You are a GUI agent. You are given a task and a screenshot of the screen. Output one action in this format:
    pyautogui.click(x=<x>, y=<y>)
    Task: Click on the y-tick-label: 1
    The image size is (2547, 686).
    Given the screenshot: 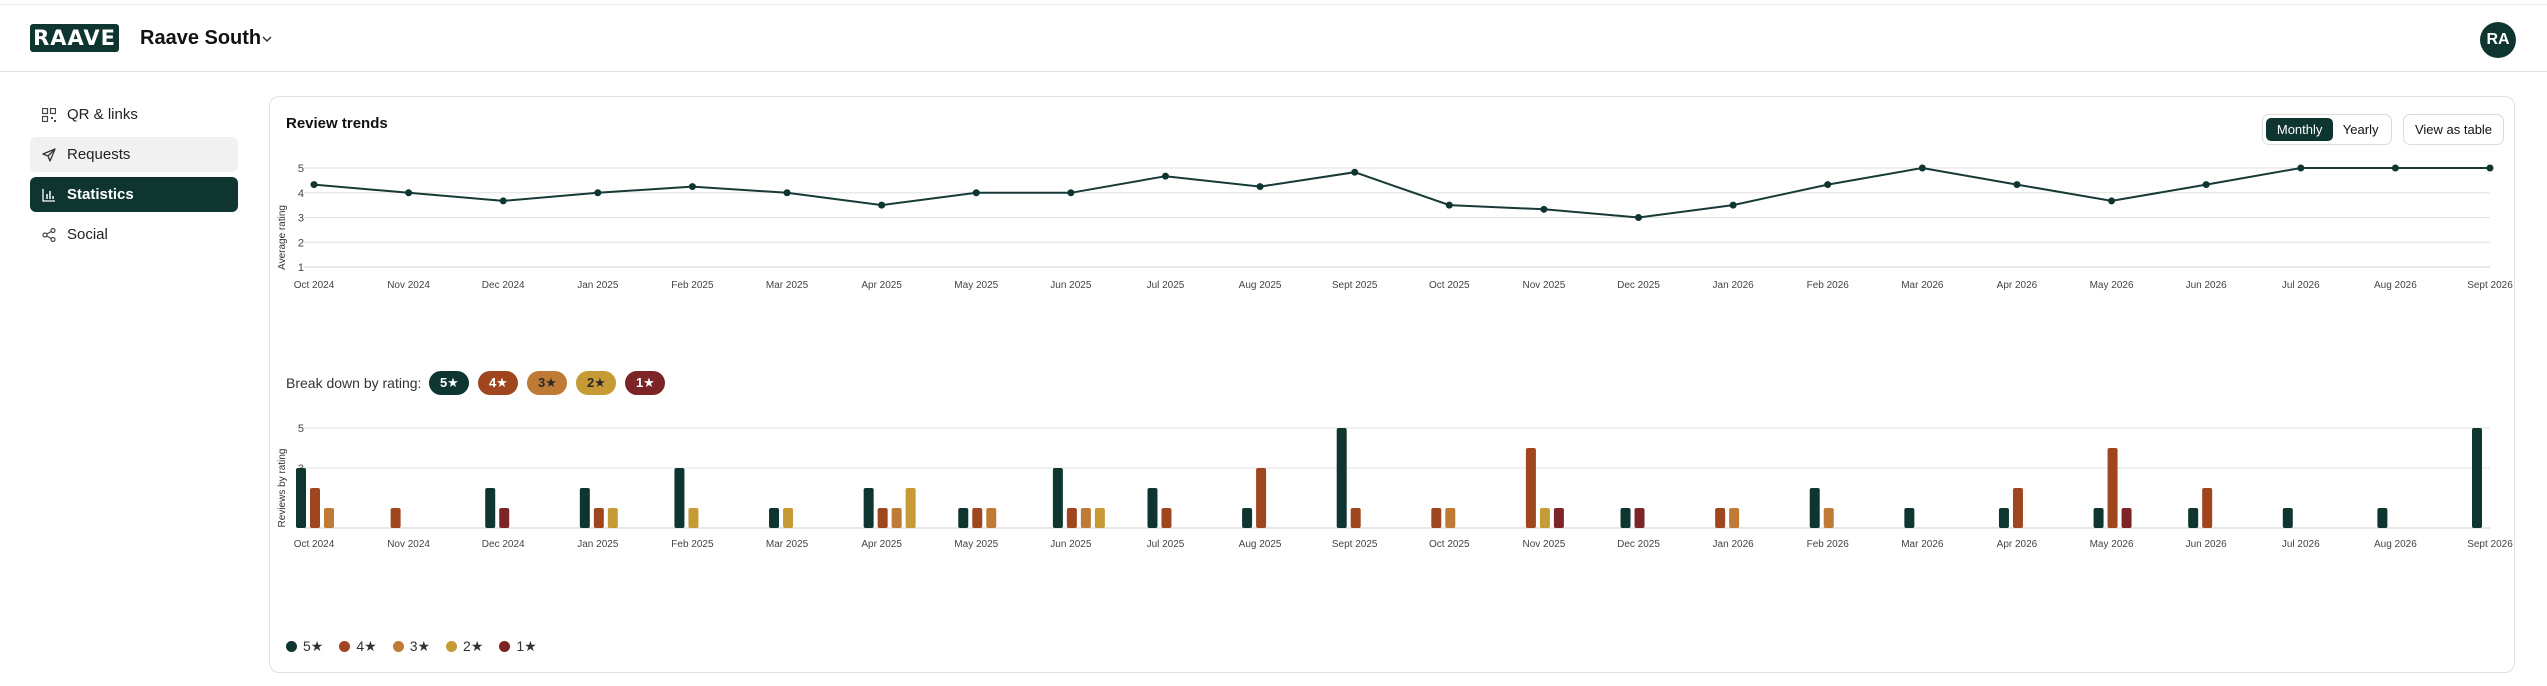 What is the action you would take?
    pyautogui.click(x=301, y=268)
    